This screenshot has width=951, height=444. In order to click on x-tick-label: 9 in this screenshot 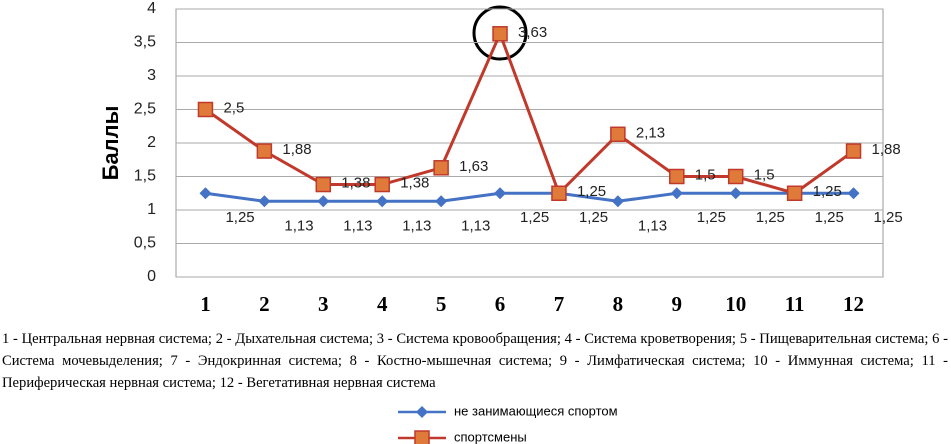, I will do `click(677, 304)`.